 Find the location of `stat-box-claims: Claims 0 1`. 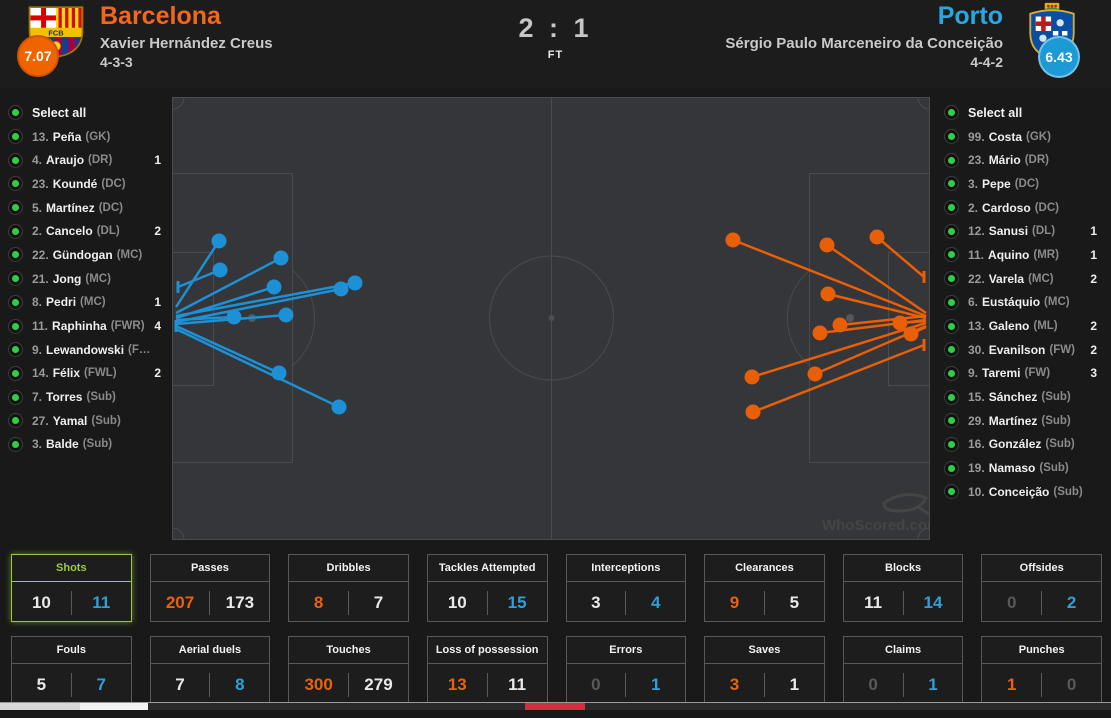

stat-box-claims: Claims 0 1 is located at coordinates (903, 670).